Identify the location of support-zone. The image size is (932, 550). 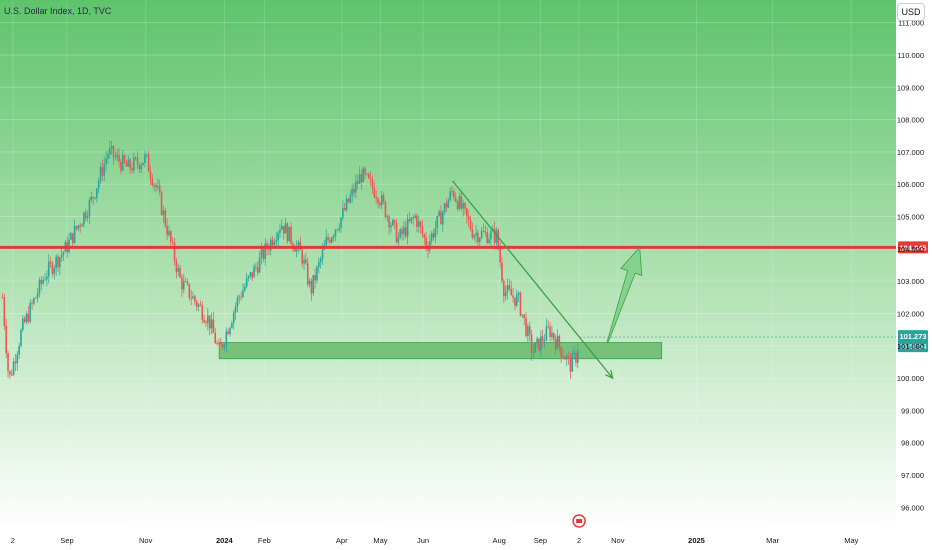
(440, 351).